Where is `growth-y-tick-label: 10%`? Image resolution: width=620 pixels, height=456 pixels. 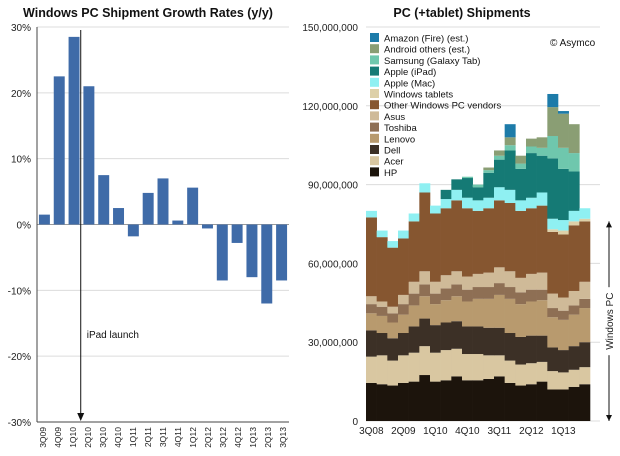 growth-y-tick-label: 10% is located at coordinates (21, 160).